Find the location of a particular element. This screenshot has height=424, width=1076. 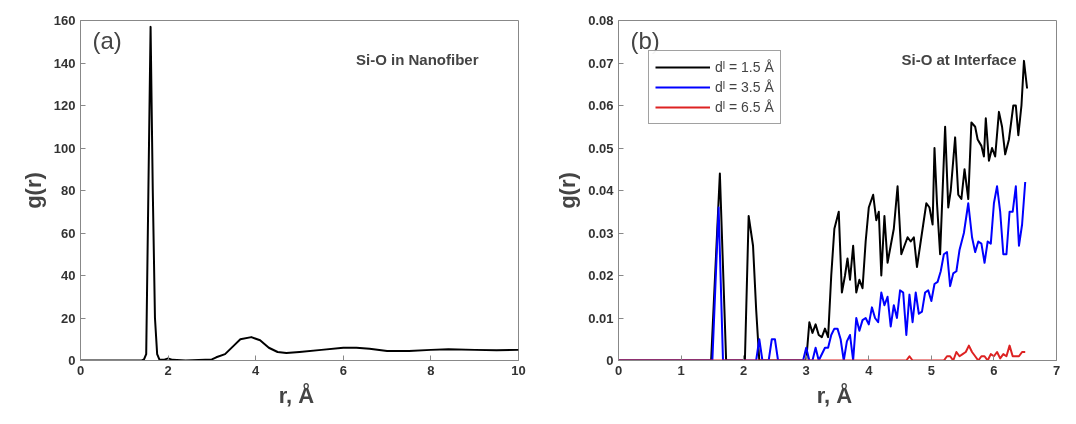

y-tick-label: 0.03 is located at coordinates (601, 233).